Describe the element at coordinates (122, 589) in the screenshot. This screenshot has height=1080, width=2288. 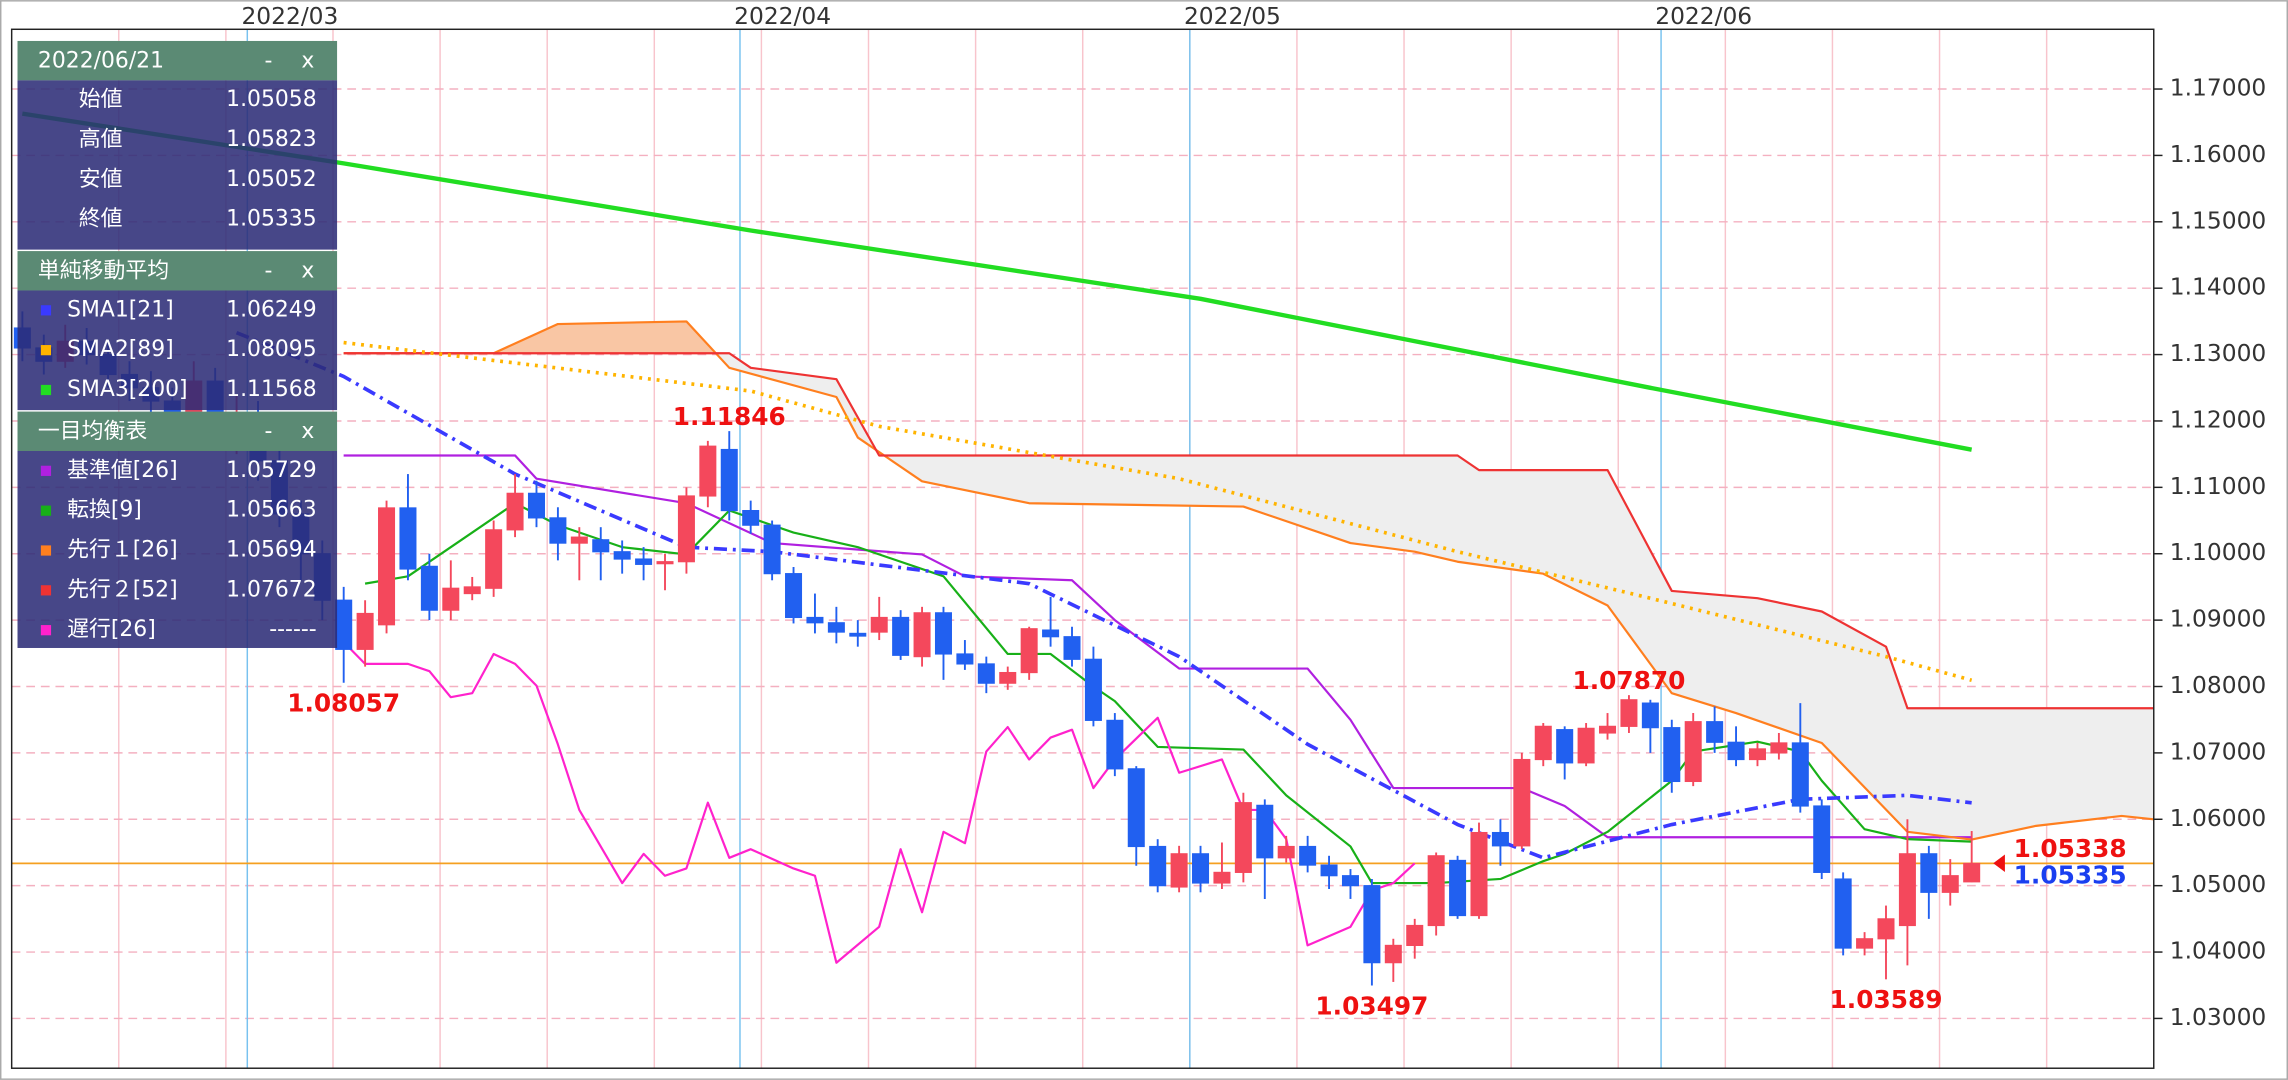
I see `legend-label: 先行２[52]` at that location.